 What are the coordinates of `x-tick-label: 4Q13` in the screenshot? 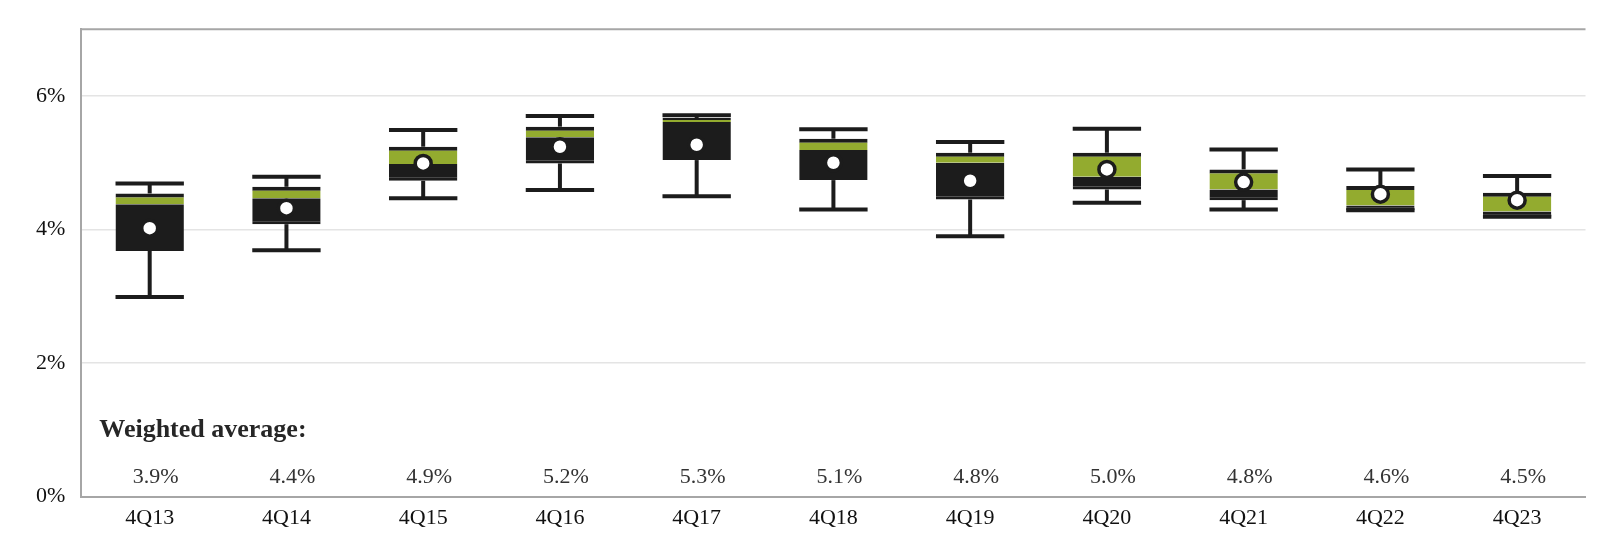 It's located at (150, 516).